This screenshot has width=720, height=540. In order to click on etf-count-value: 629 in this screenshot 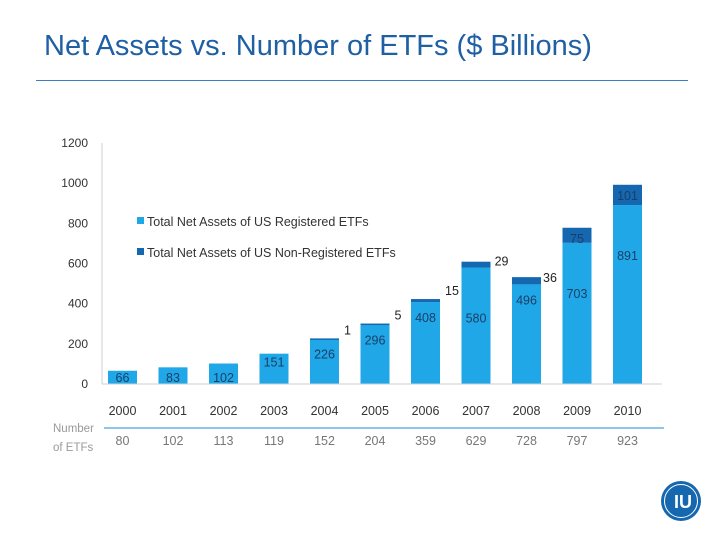, I will do `click(476, 441)`.